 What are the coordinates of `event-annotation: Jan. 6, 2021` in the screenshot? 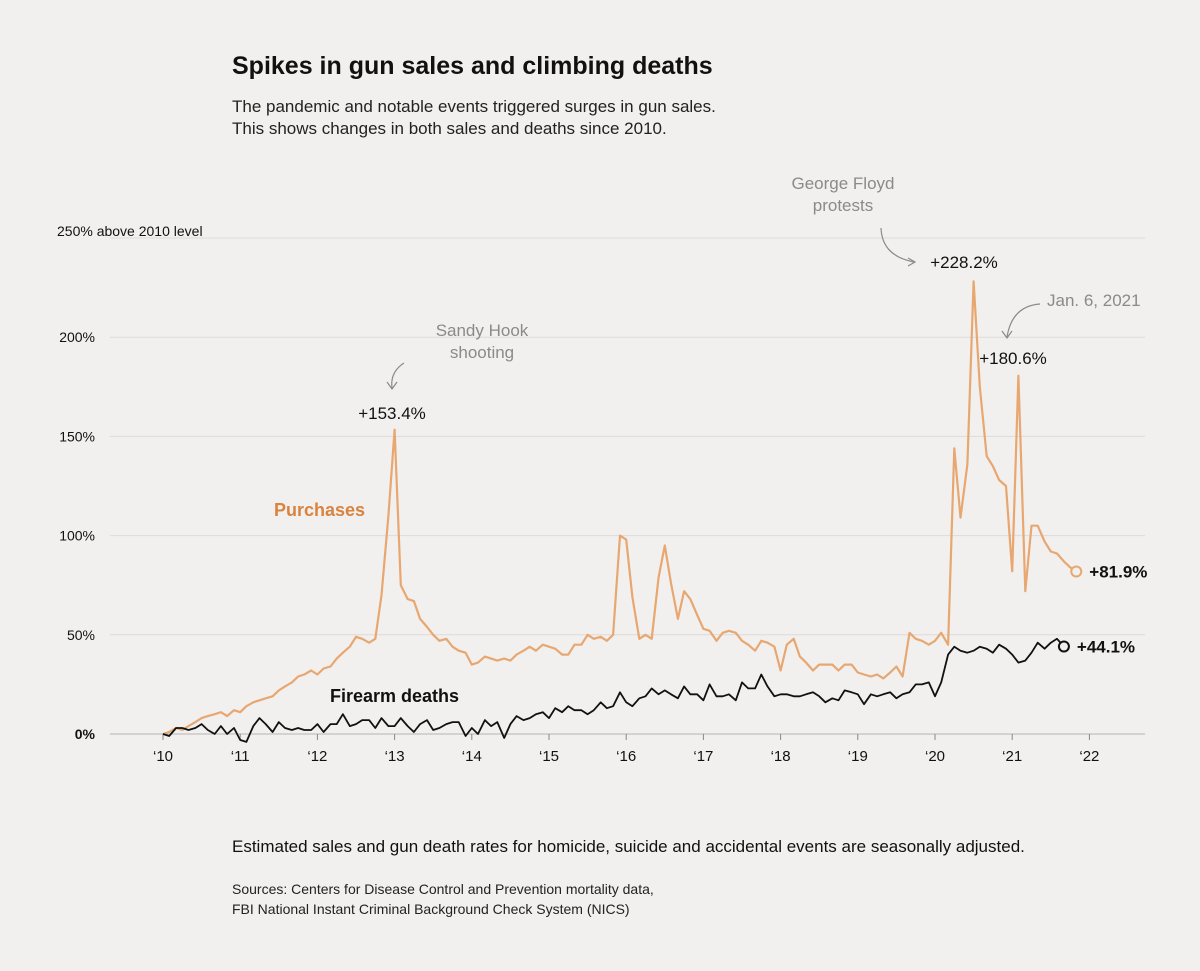 It's located at (1094, 300).